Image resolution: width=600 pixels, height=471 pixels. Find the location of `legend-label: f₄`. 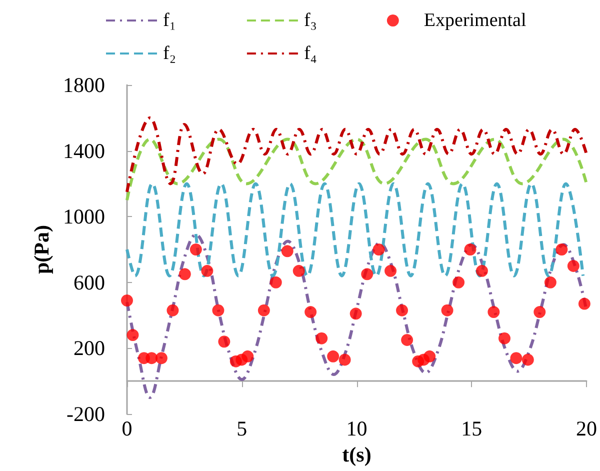

legend-label: f₄ is located at coordinates (310, 53).